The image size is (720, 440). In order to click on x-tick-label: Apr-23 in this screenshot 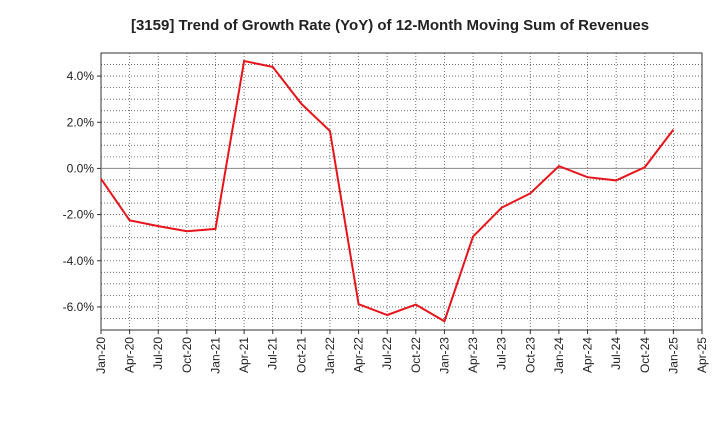, I will do `click(473, 355)`.